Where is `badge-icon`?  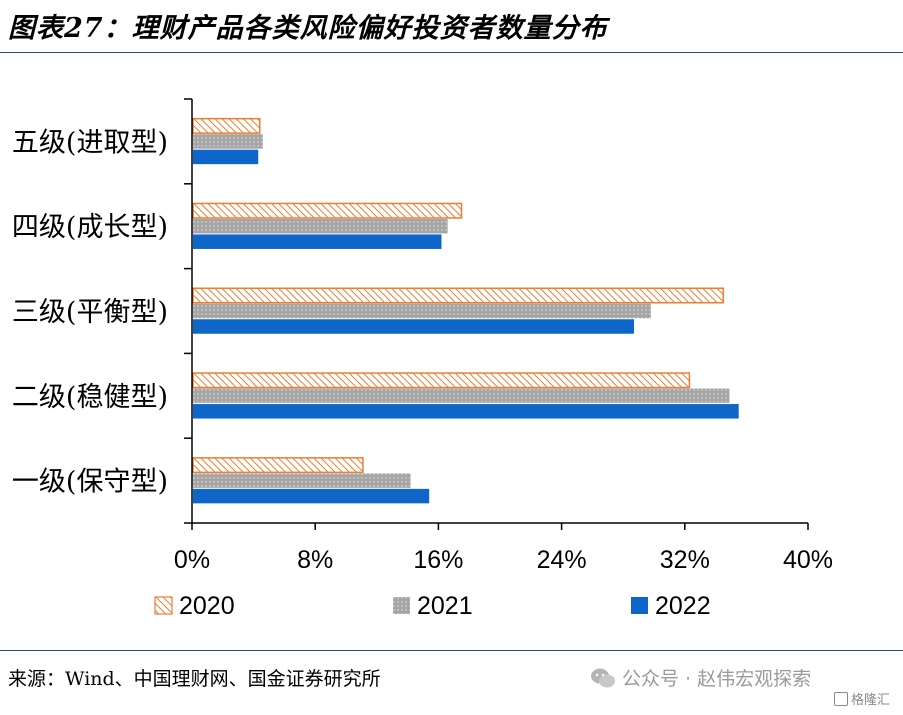 badge-icon is located at coordinates (841, 698).